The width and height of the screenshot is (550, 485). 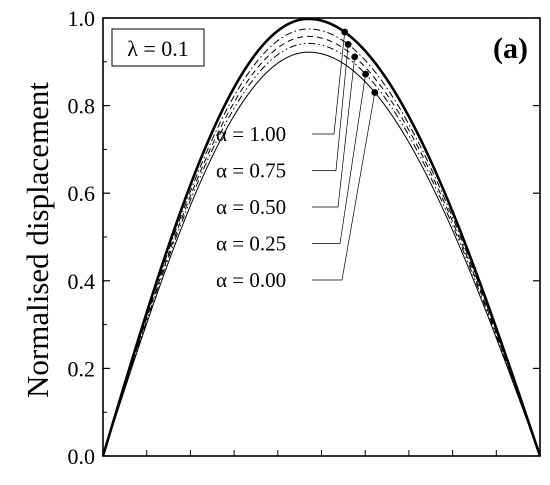 I want to click on leaders-layer, so click(x=345, y=154).